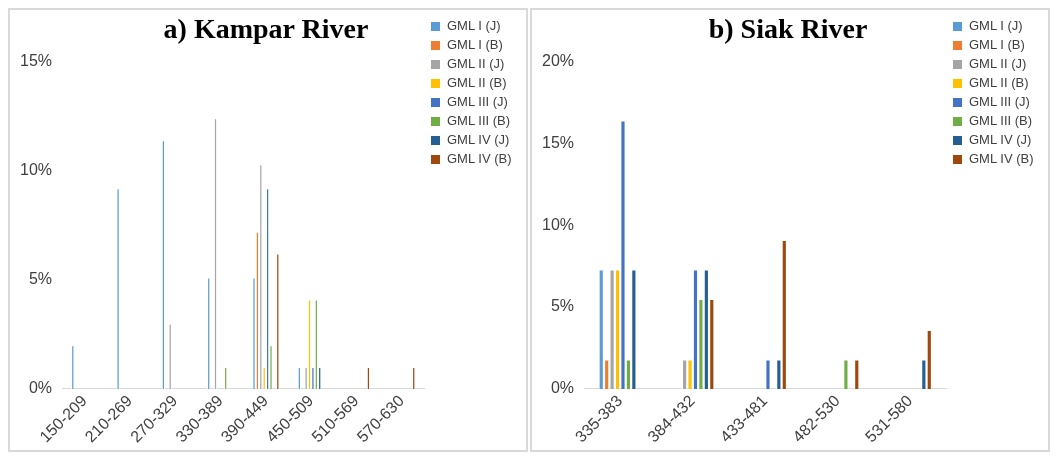 The height and width of the screenshot is (460, 1058). I want to click on chart-title: b) Siak River, so click(788, 29).